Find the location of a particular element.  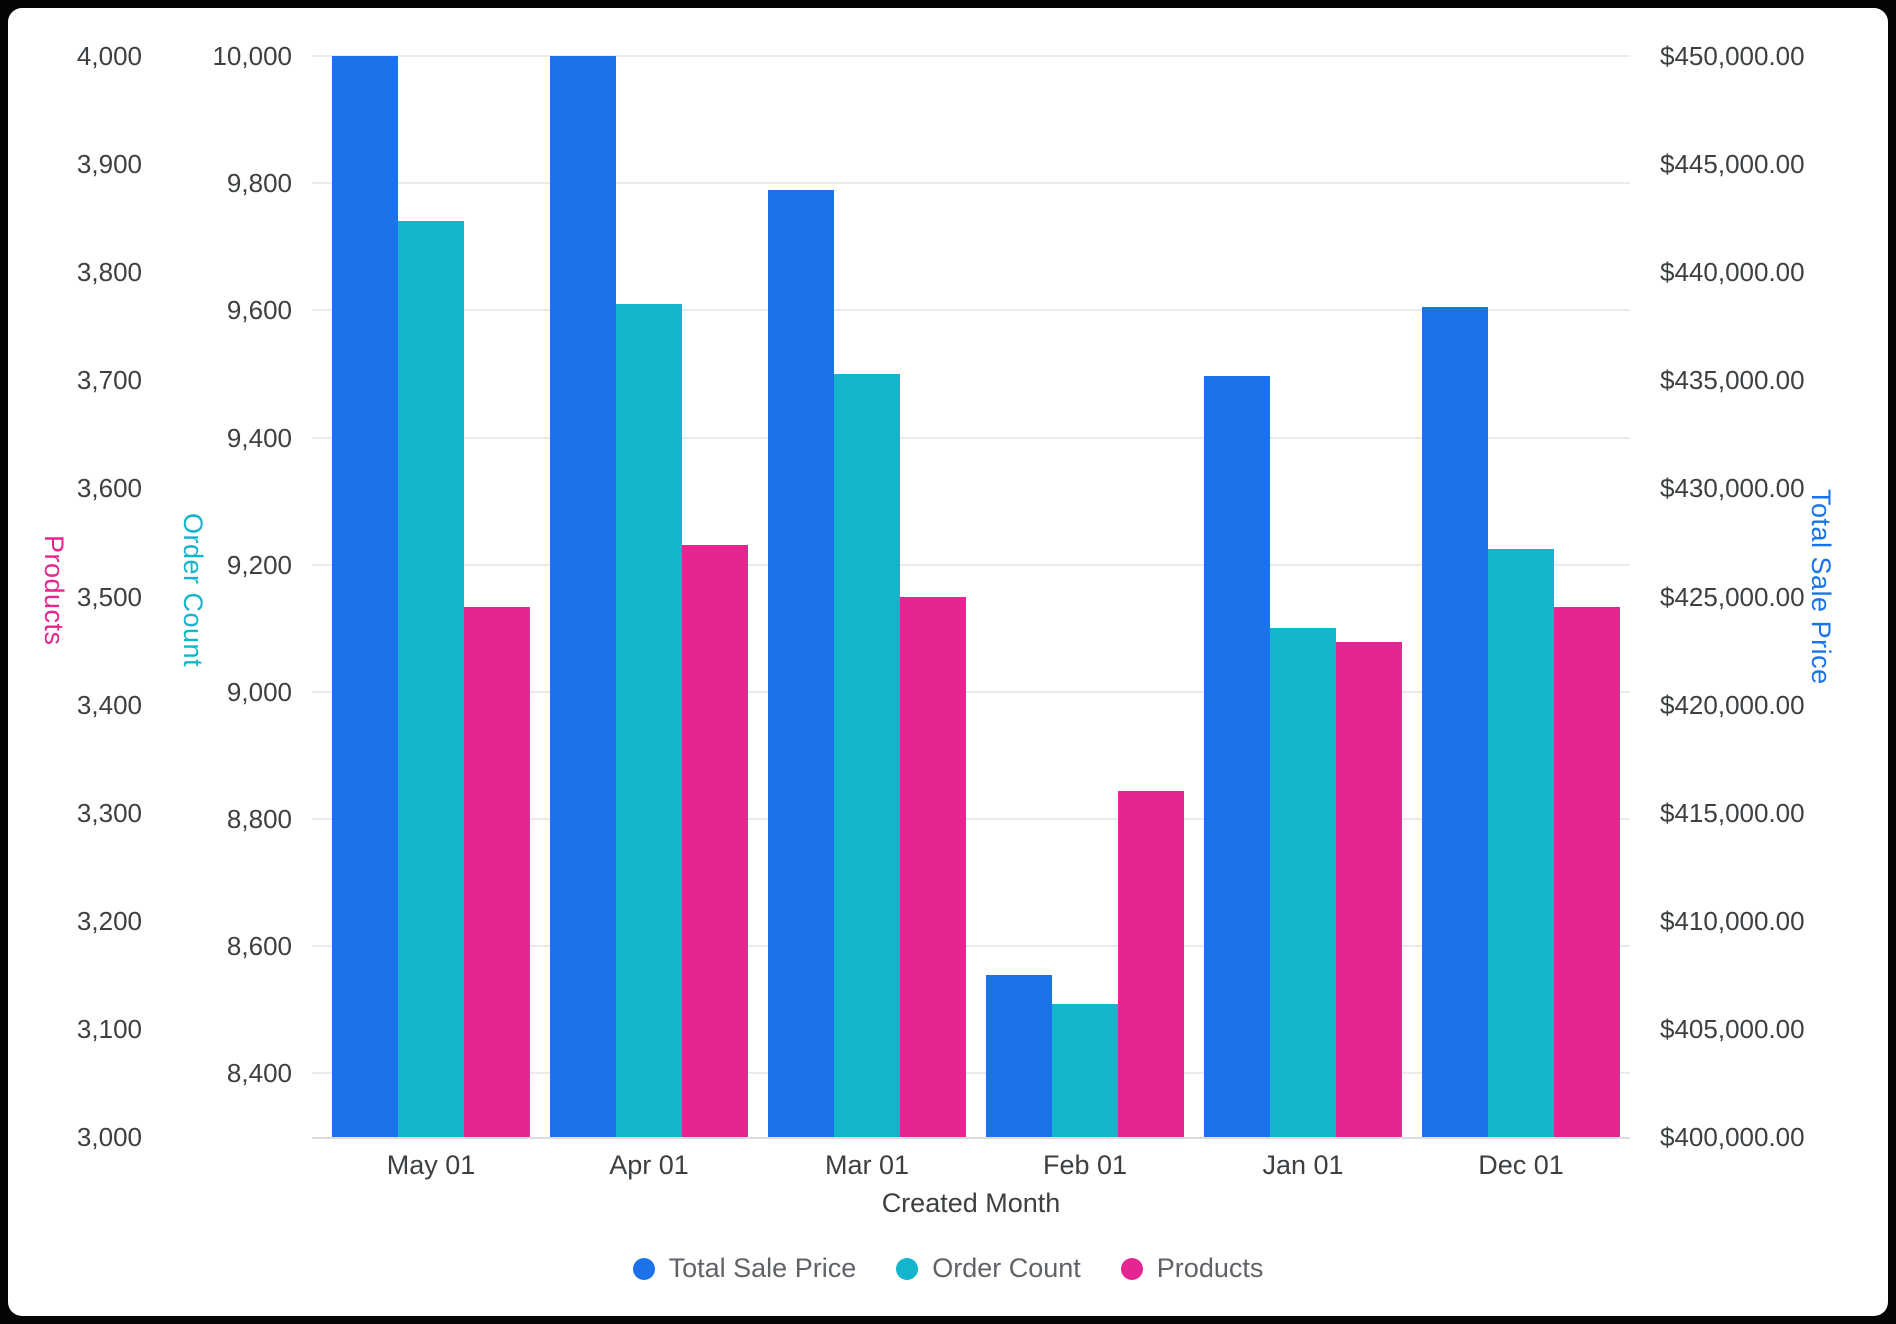

y-tick-products-3-600: 3,600 is located at coordinates (109, 488).